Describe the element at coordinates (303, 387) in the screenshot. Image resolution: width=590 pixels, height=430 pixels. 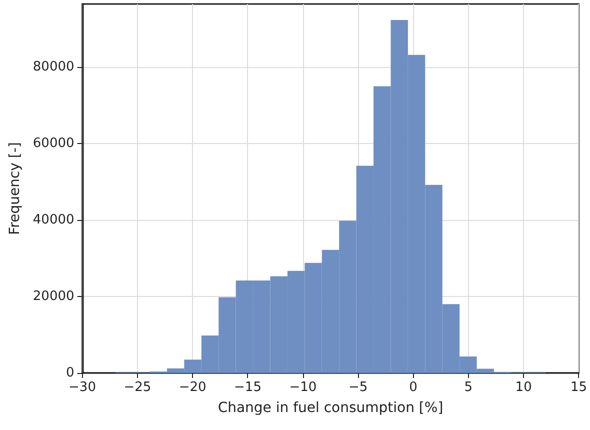
I see `x-tick-label: −10` at that location.